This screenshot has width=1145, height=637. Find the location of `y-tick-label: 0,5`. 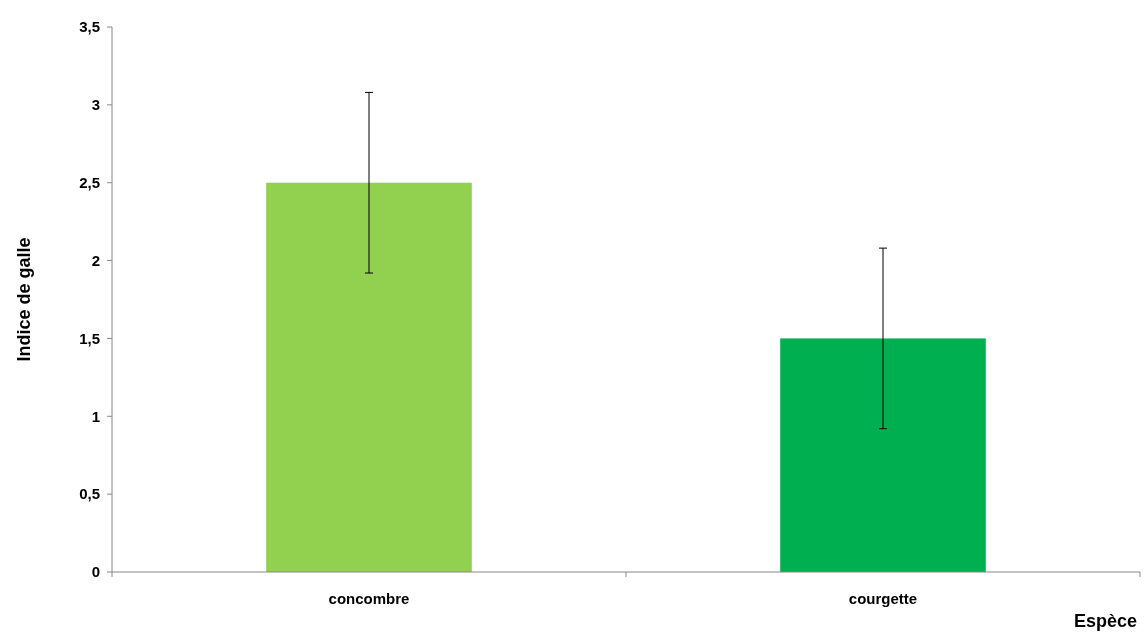

y-tick-label: 0,5 is located at coordinates (89, 494).